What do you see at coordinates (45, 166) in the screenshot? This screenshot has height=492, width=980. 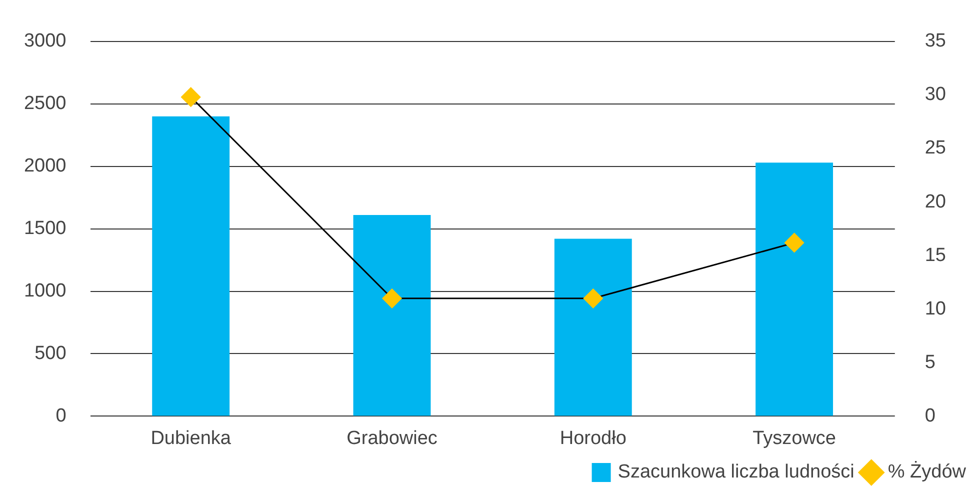 I see `y-tick-label: 2000` at bounding box center [45, 166].